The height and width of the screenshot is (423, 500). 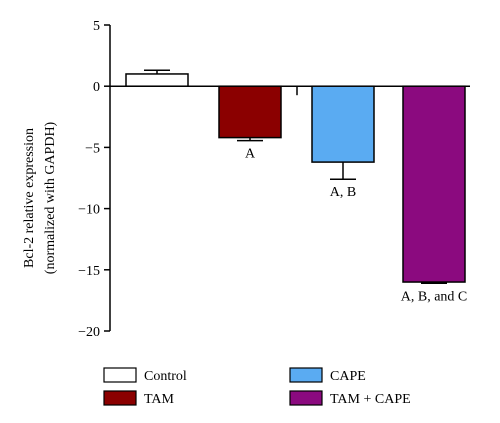 I want to click on bar-annotation-1: A, so click(x=250, y=154).